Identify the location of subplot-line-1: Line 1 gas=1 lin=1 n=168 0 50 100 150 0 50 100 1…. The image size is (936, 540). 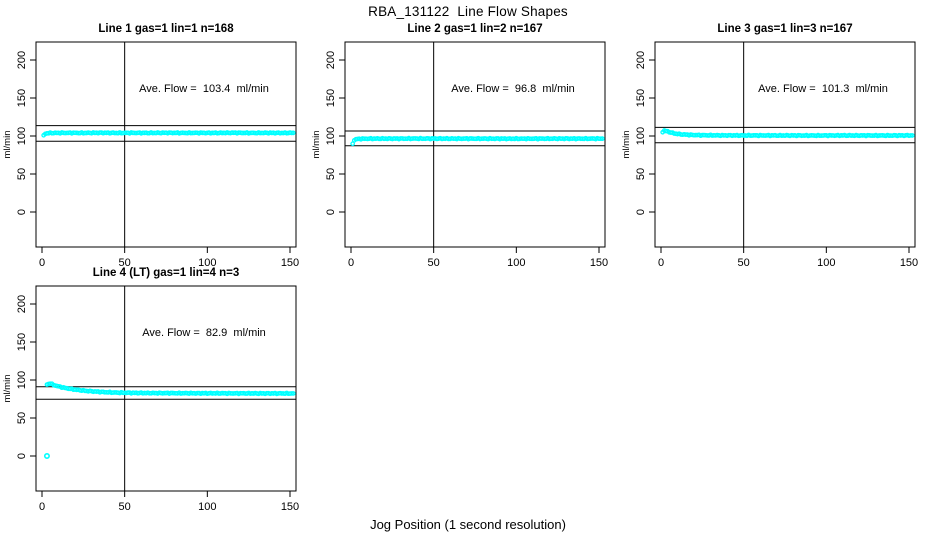
(150, 146).